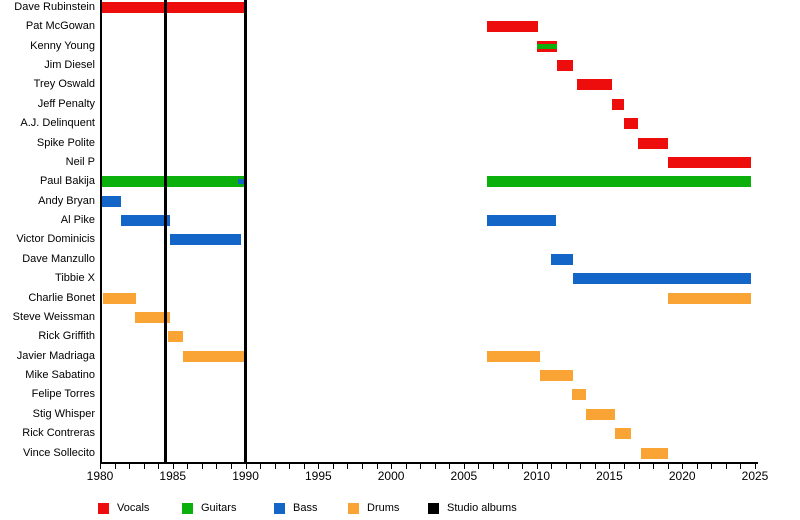 The height and width of the screenshot is (520, 800). Describe the element at coordinates (187, 508) in the screenshot. I see `legend-swatch-guitars-icon` at that location.